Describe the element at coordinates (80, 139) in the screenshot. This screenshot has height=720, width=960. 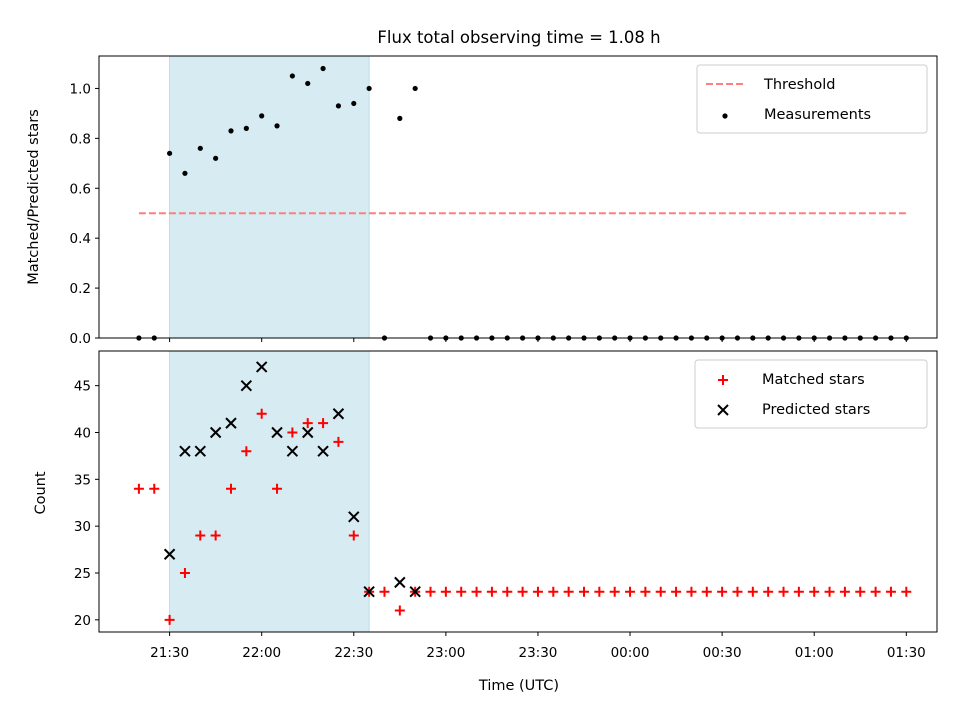
I see `top-ytick-label: 0.8` at that location.